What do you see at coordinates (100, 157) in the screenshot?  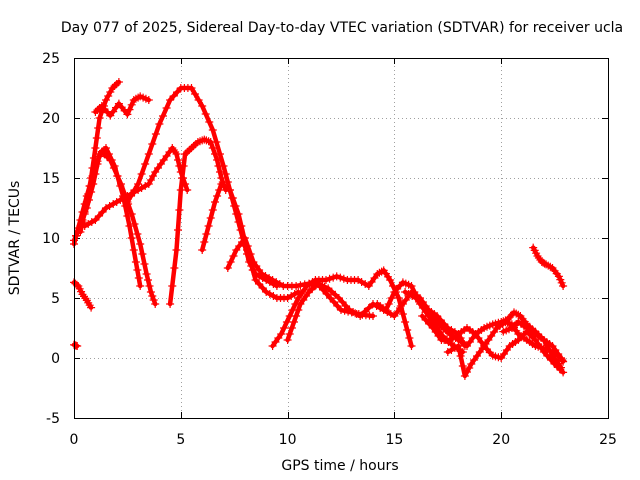 I see `series-line` at bounding box center [100, 157].